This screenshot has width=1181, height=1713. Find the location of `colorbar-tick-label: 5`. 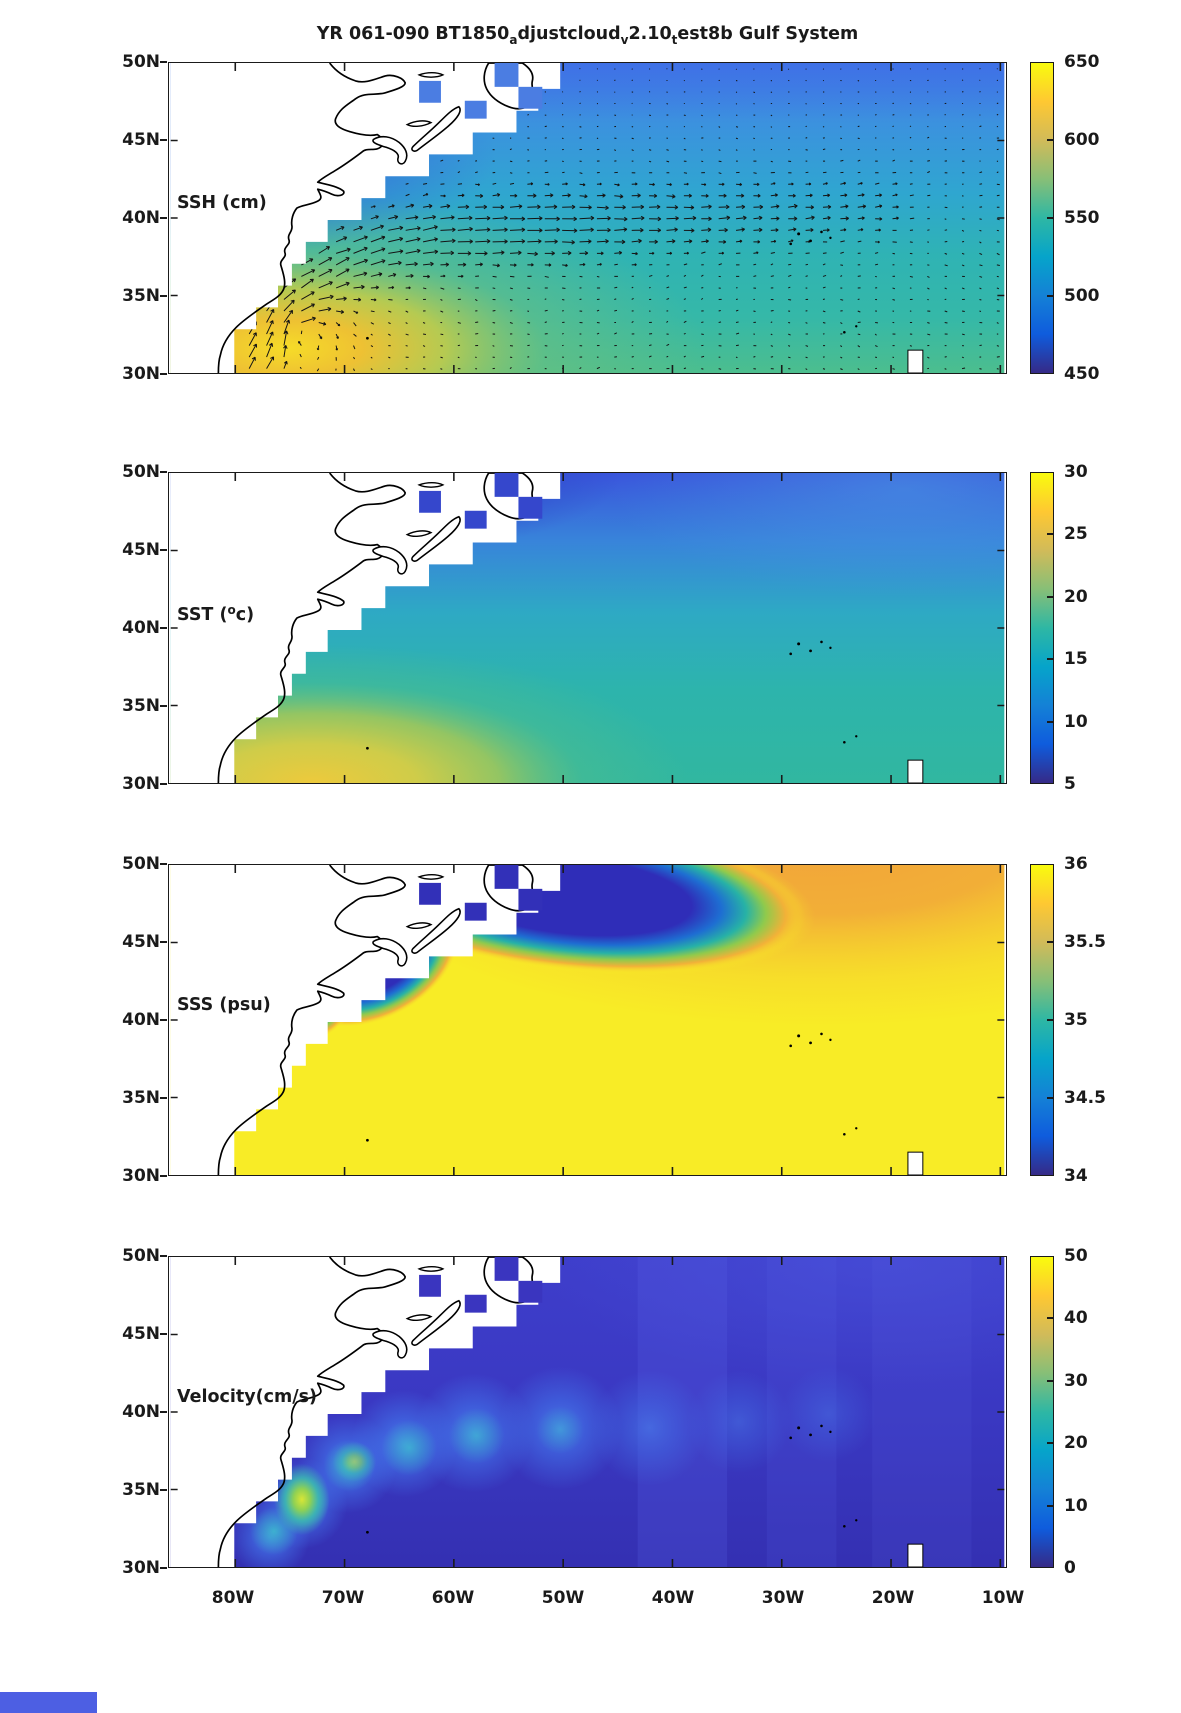

colorbar-tick-label: 5 is located at coordinates (1070, 784).